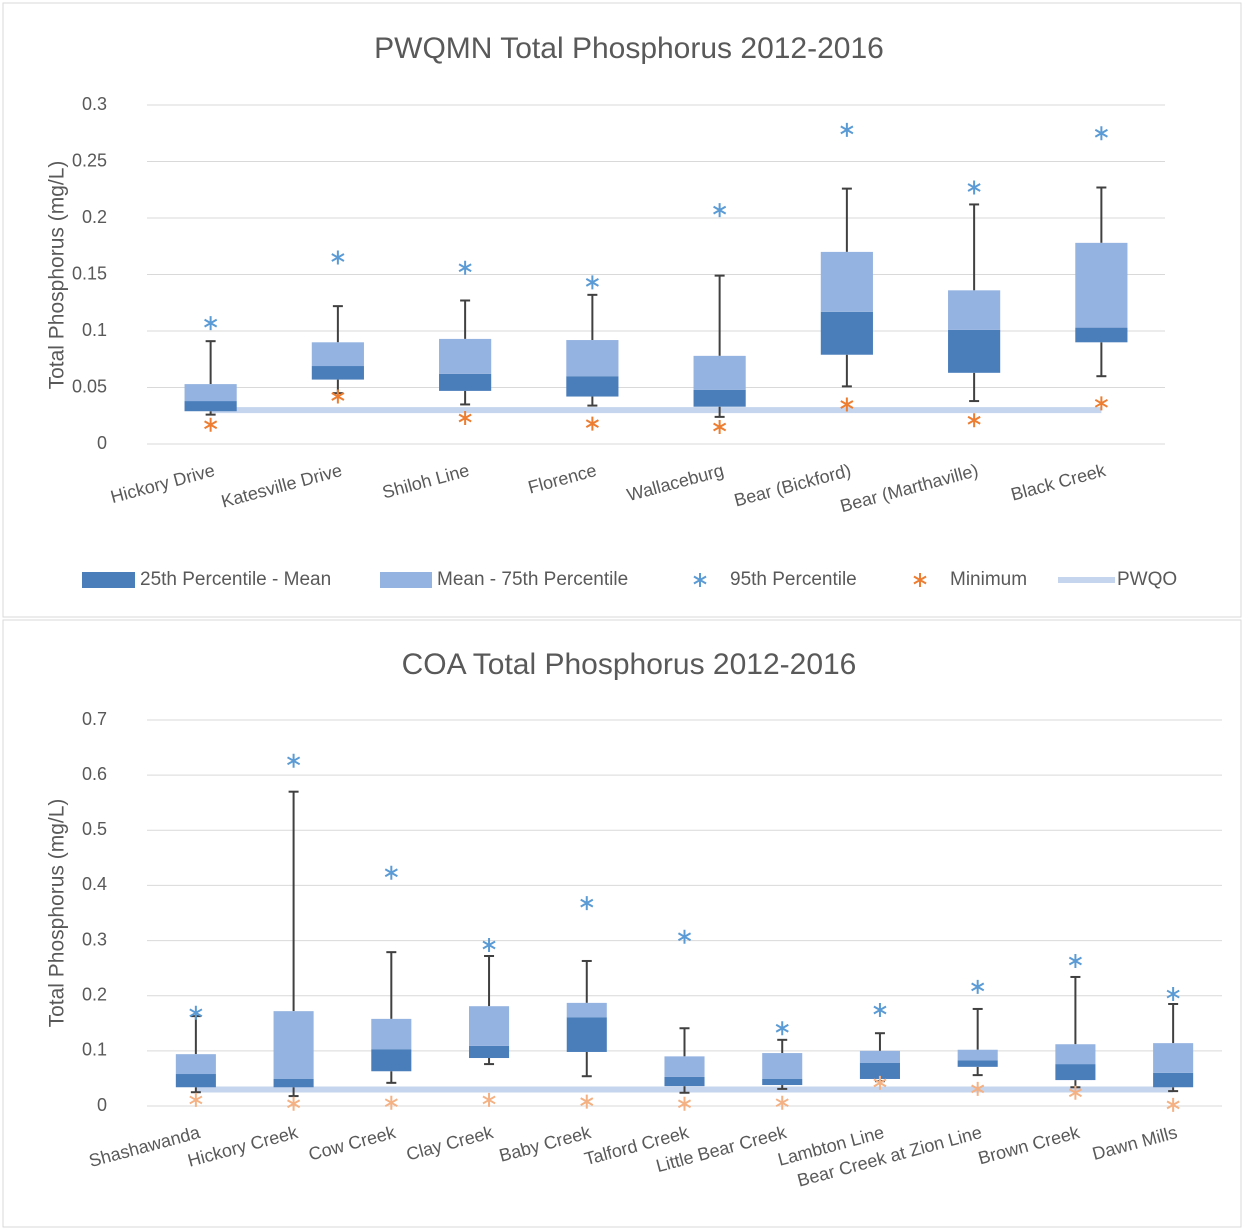 The width and height of the screenshot is (1244, 1230). I want to click on legend-label: Mean - 75th Percentile, so click(532, 579).